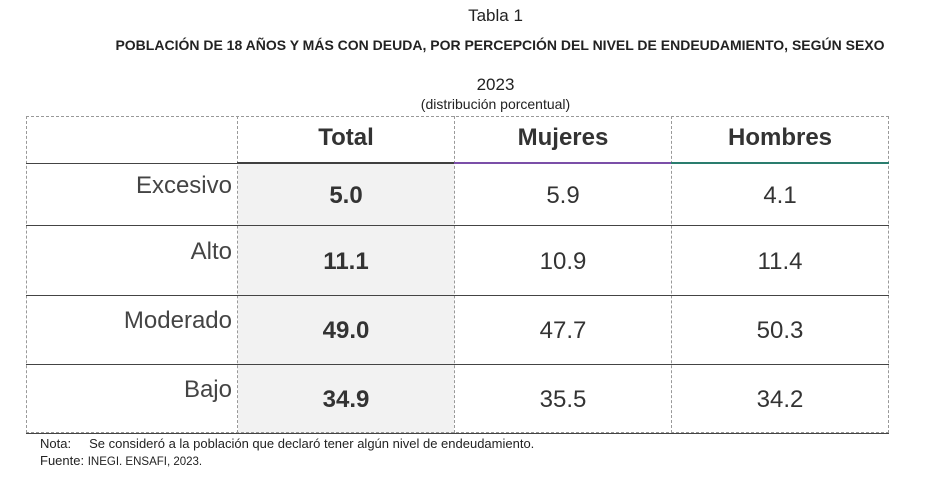 Image resolution: width=941 pixels, height=480 pixels. I want to click on cell-total: 34.9, so click(346, 399).